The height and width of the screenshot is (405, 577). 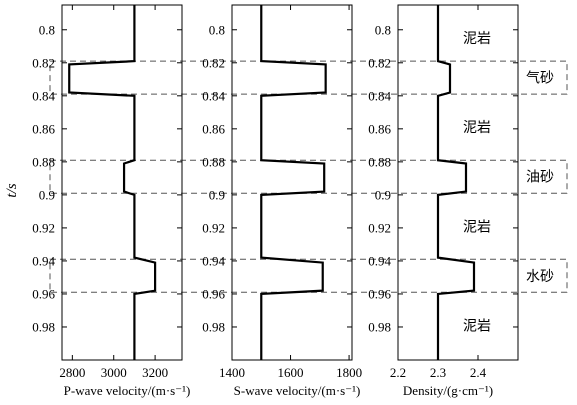 I want to click on density-curve, so click(x=456, y=182).